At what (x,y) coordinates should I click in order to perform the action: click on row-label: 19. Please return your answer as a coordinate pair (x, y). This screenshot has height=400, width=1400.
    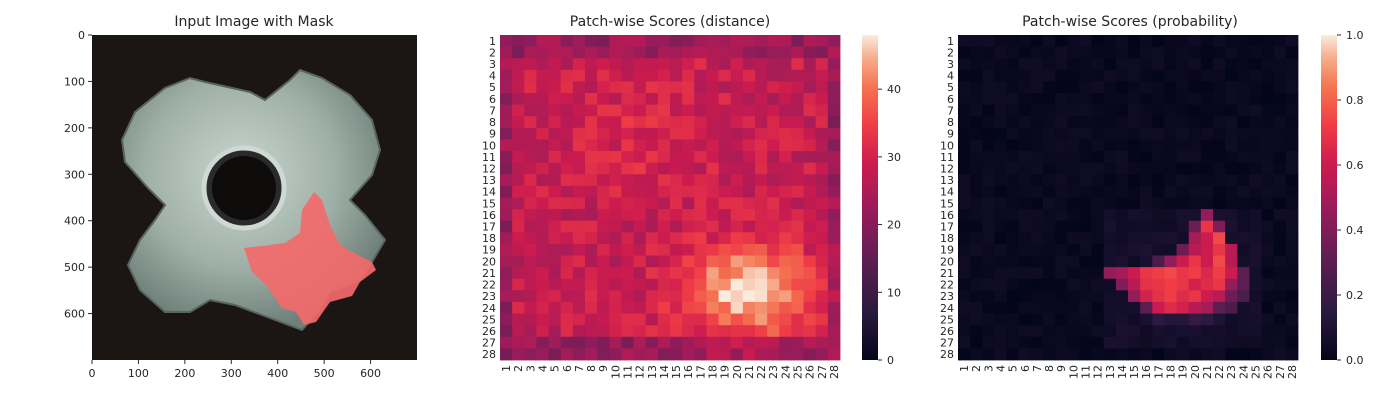
    Looking at the image, I should click on (947, 250).